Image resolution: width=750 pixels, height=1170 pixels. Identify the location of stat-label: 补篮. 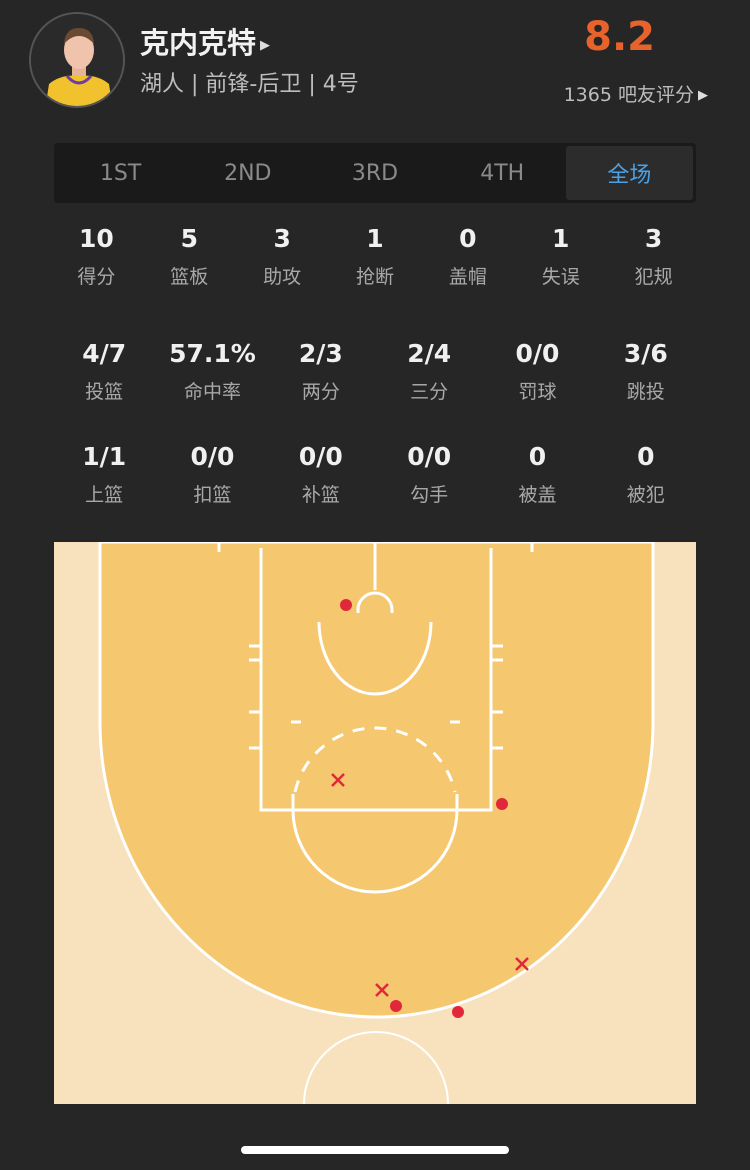
(320, 495).